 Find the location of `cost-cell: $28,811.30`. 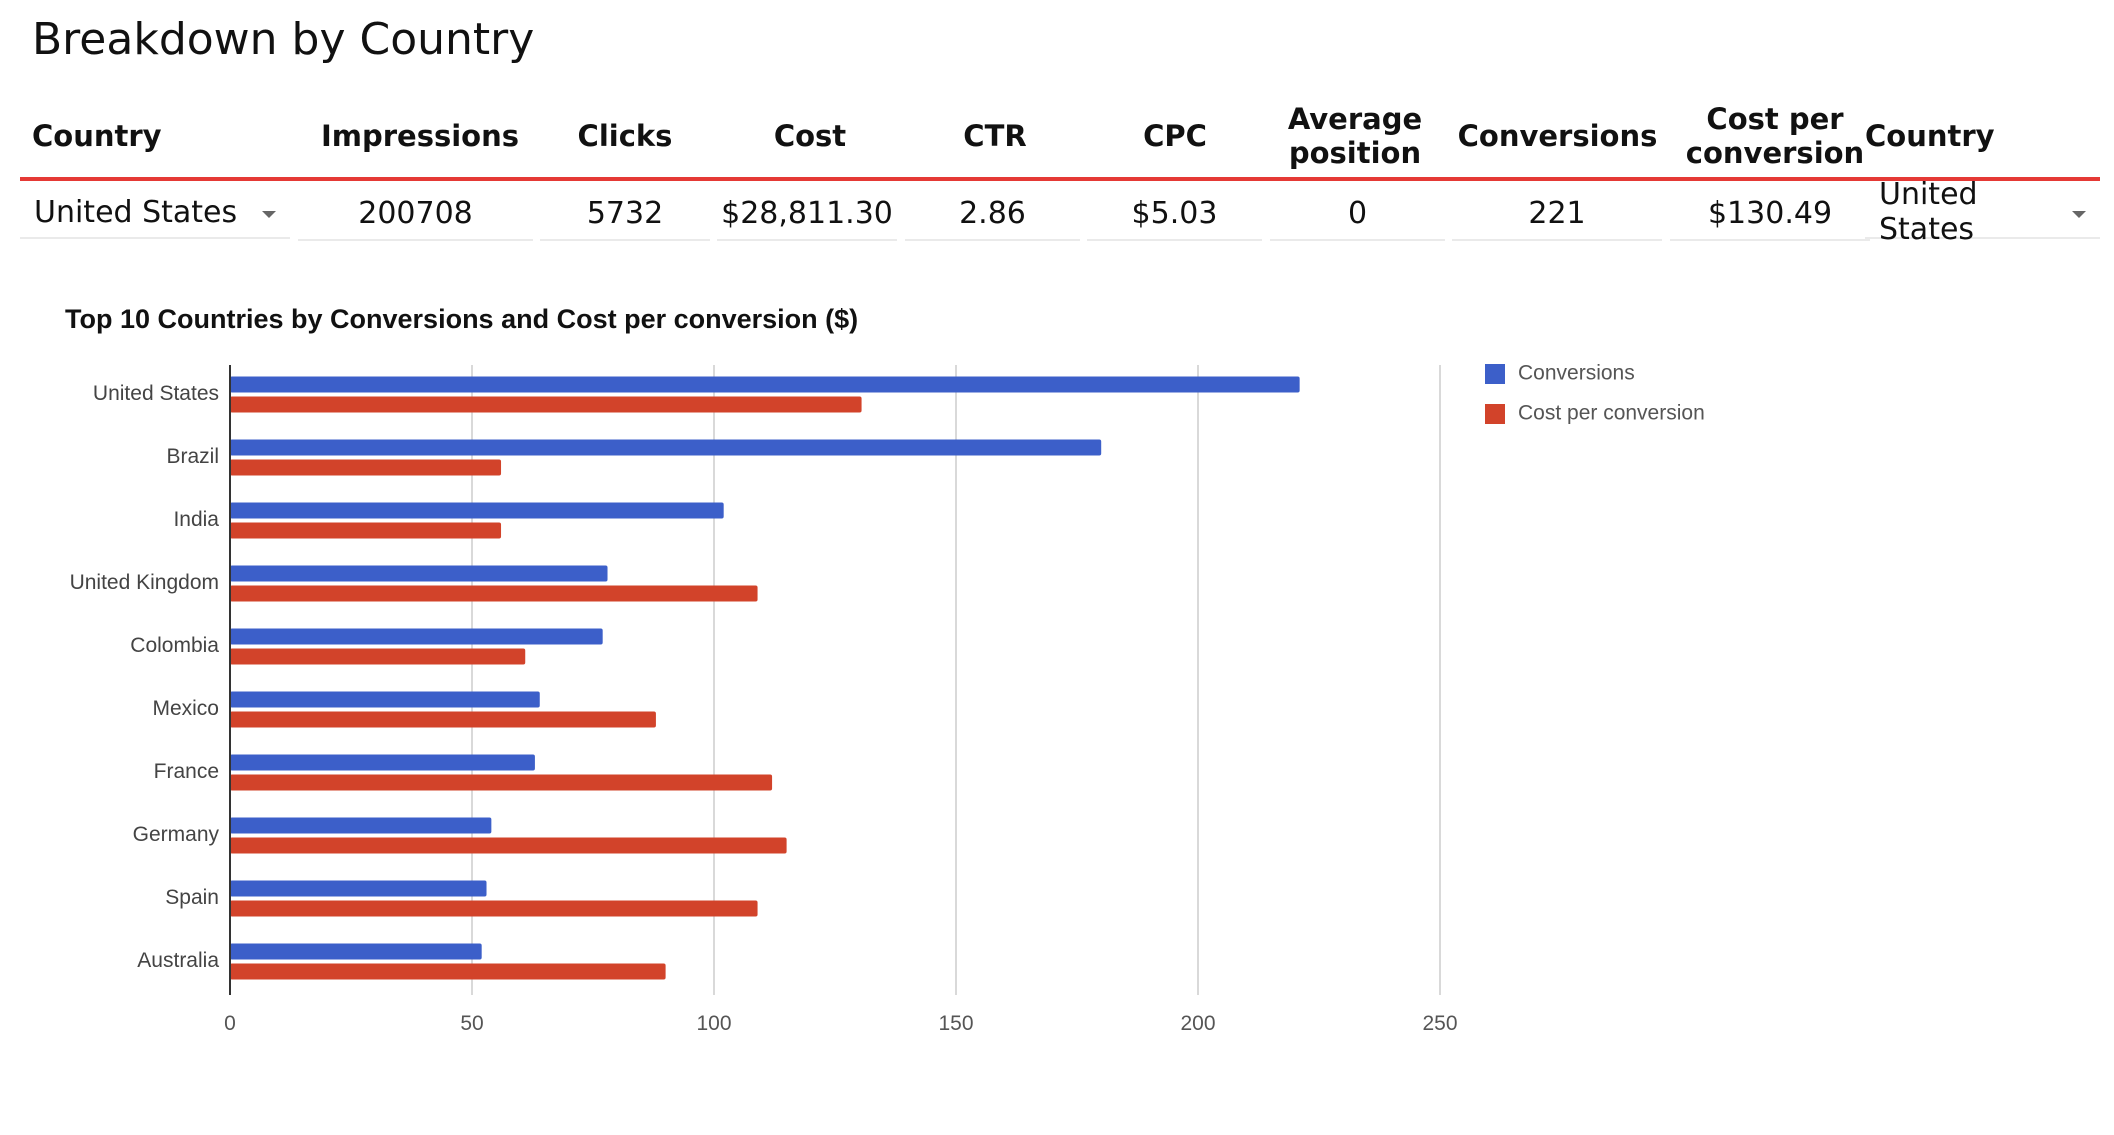

cost-cell: $28,811.30 is located at coordinates (807, 214).